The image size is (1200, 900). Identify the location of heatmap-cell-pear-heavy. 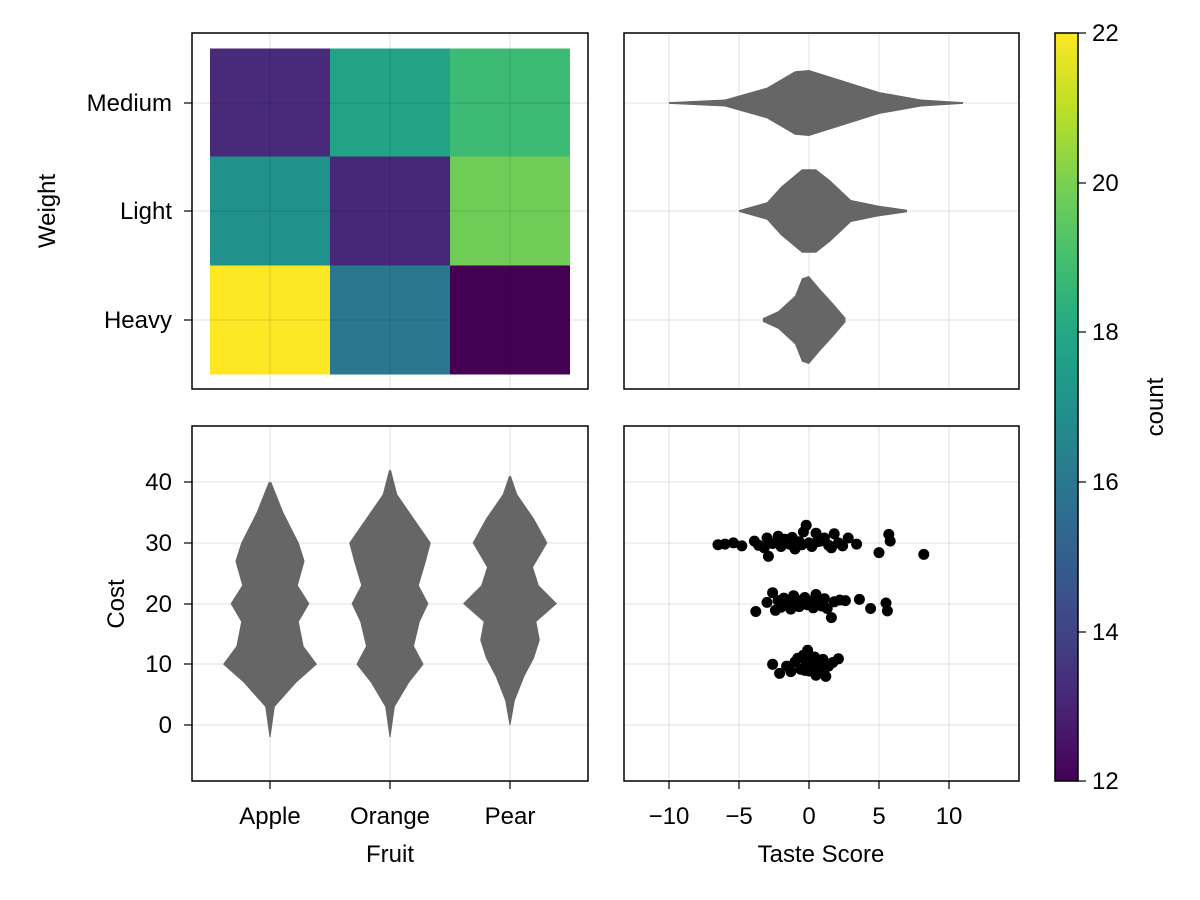
(510, 320).